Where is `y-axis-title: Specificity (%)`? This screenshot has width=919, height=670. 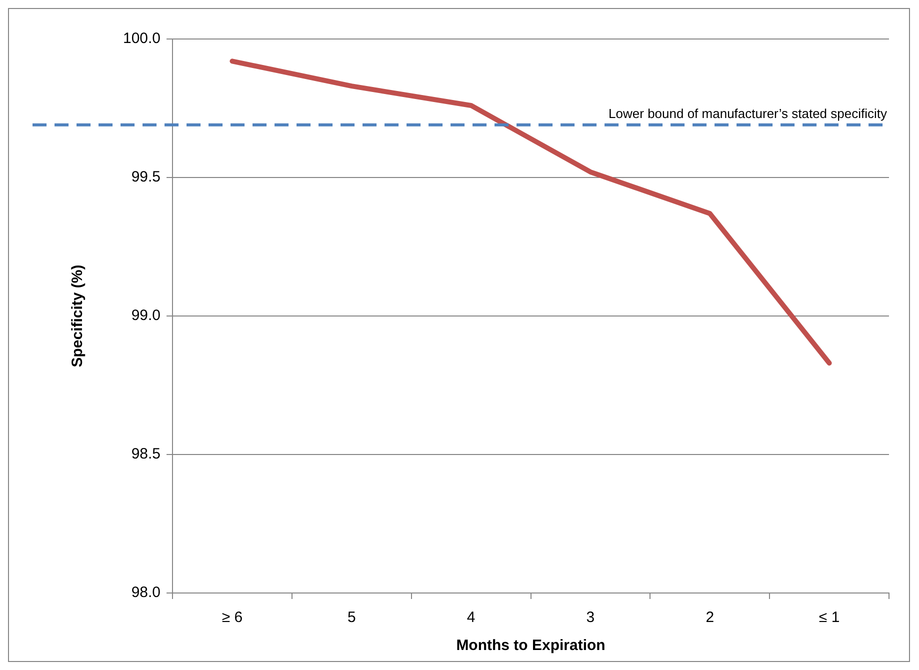
y-axis-title: Specificity (%) is located at coordinates (77, 316).